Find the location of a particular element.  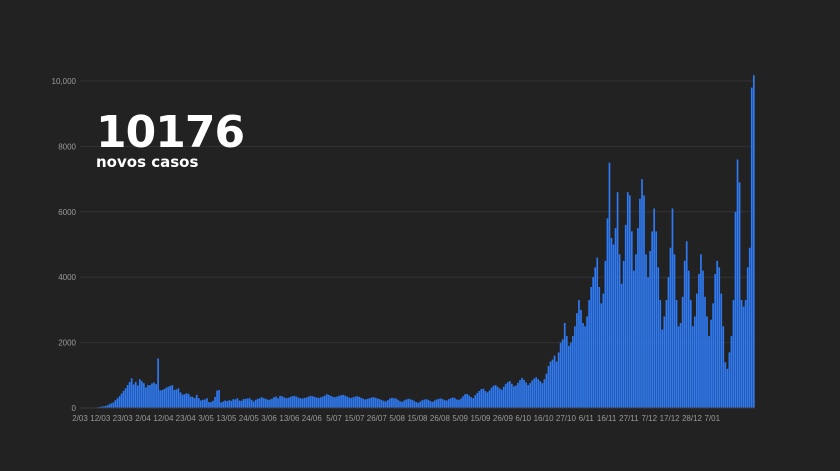

x-tick-label: 3/06 is located at coordinates (269, 418).